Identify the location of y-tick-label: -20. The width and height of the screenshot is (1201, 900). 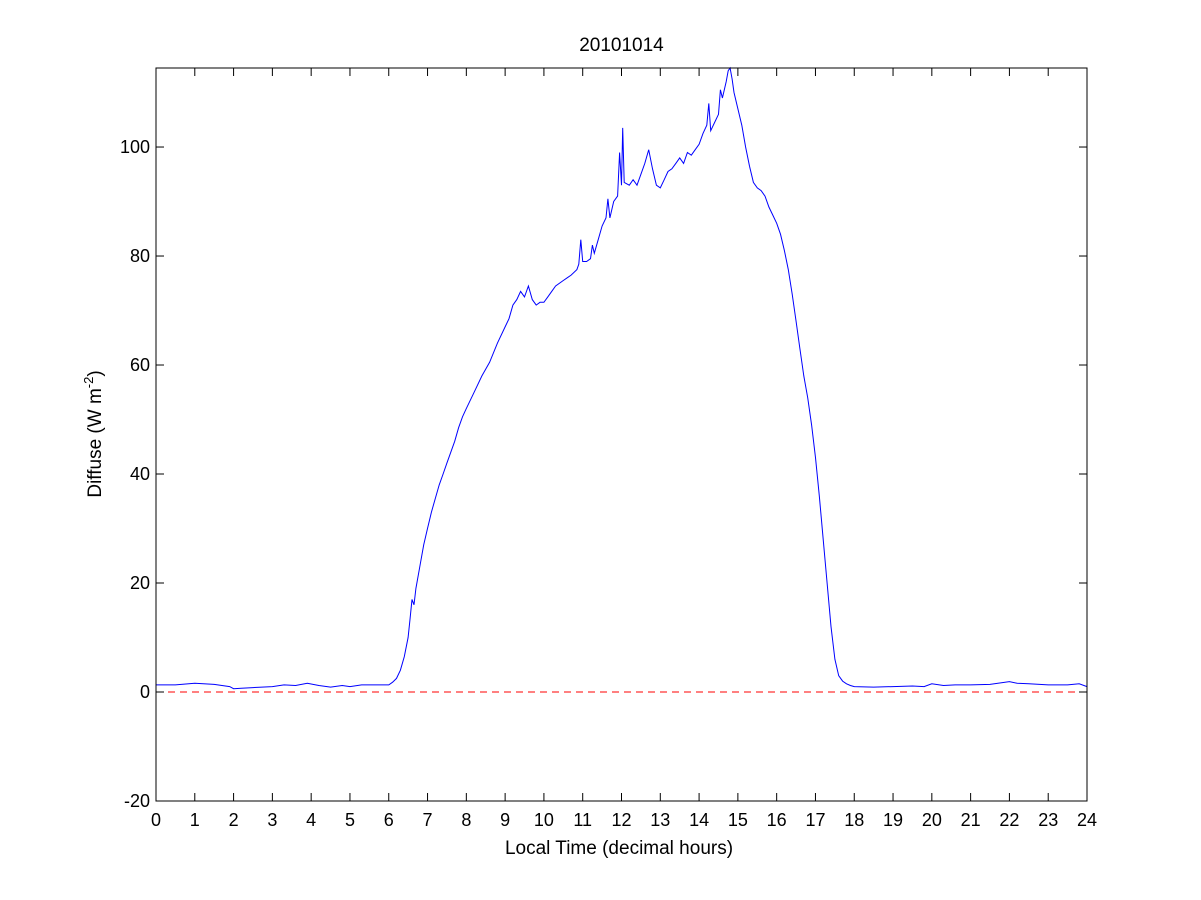
(137, 801).